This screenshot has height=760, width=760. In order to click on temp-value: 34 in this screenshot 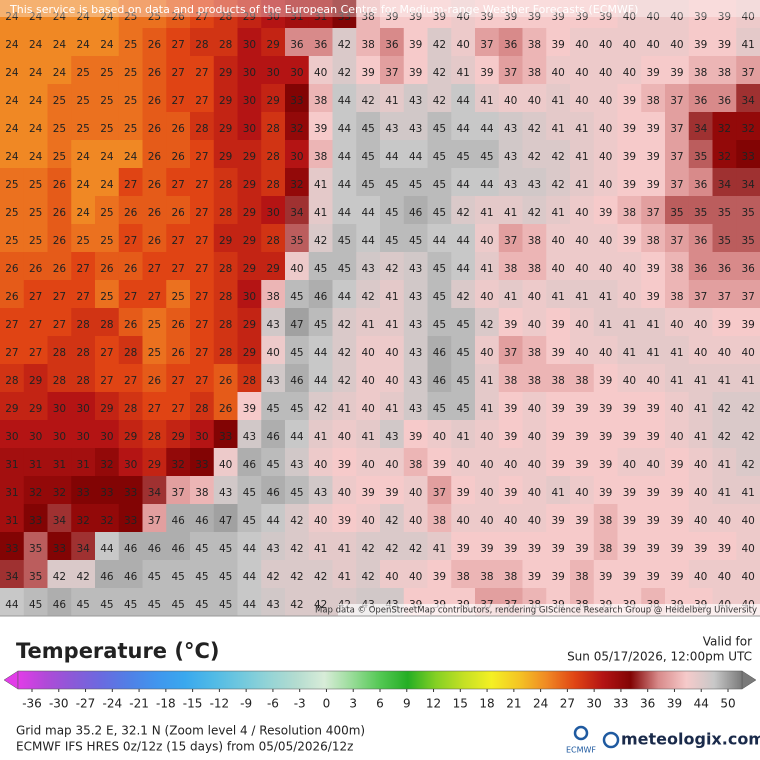, I will do `click(12, 577)`.